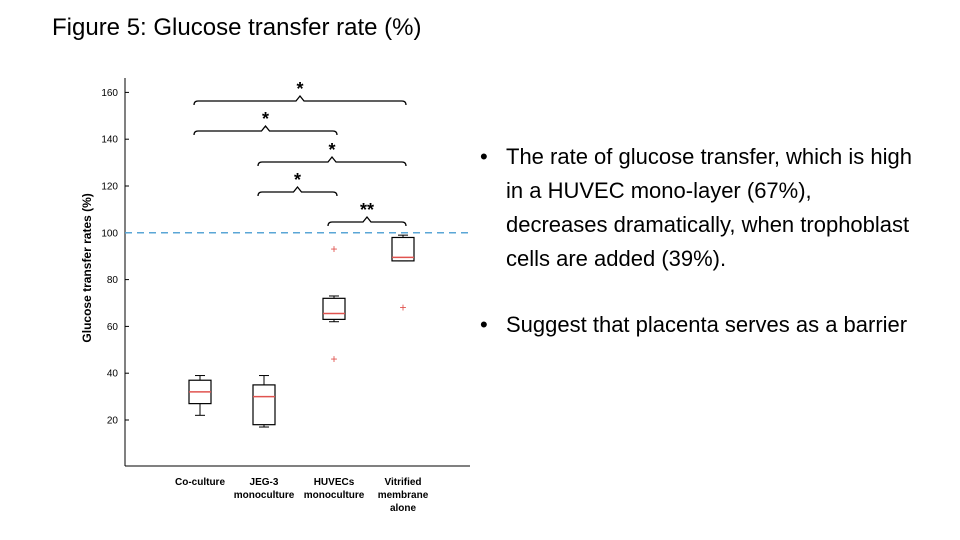  Describe the element at coordinates (237, 27) in the screenshot. I see `slide-title: Figure 5: Glucose transfer rate (%)` at that location.